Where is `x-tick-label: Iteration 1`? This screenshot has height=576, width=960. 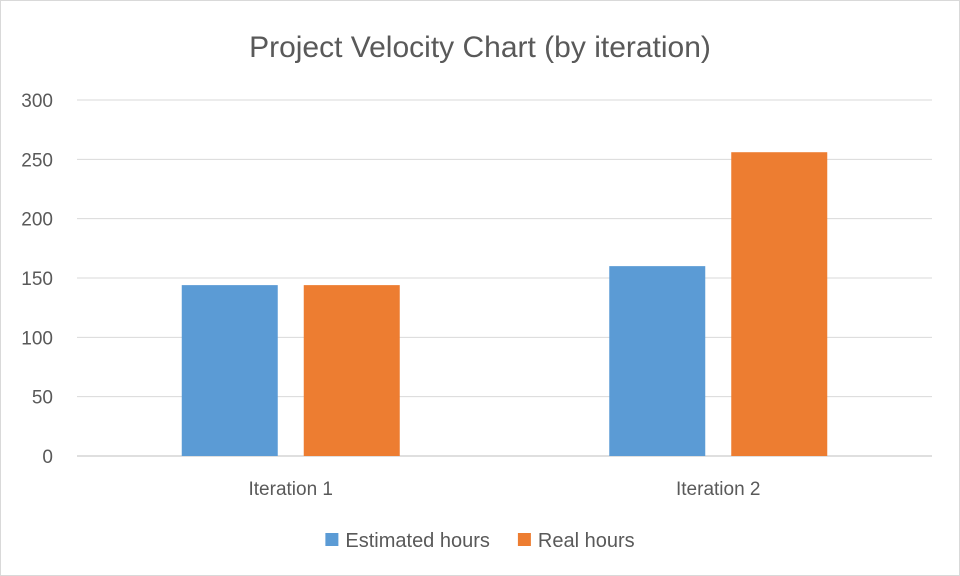
x-tick-label: Iteration 1 is located at coordinates (291, 489).